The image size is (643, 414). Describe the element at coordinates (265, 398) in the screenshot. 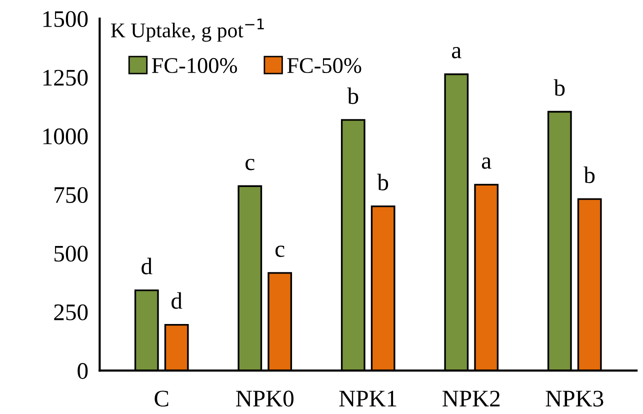

I see `x-tick-label: NPK0` at that location.